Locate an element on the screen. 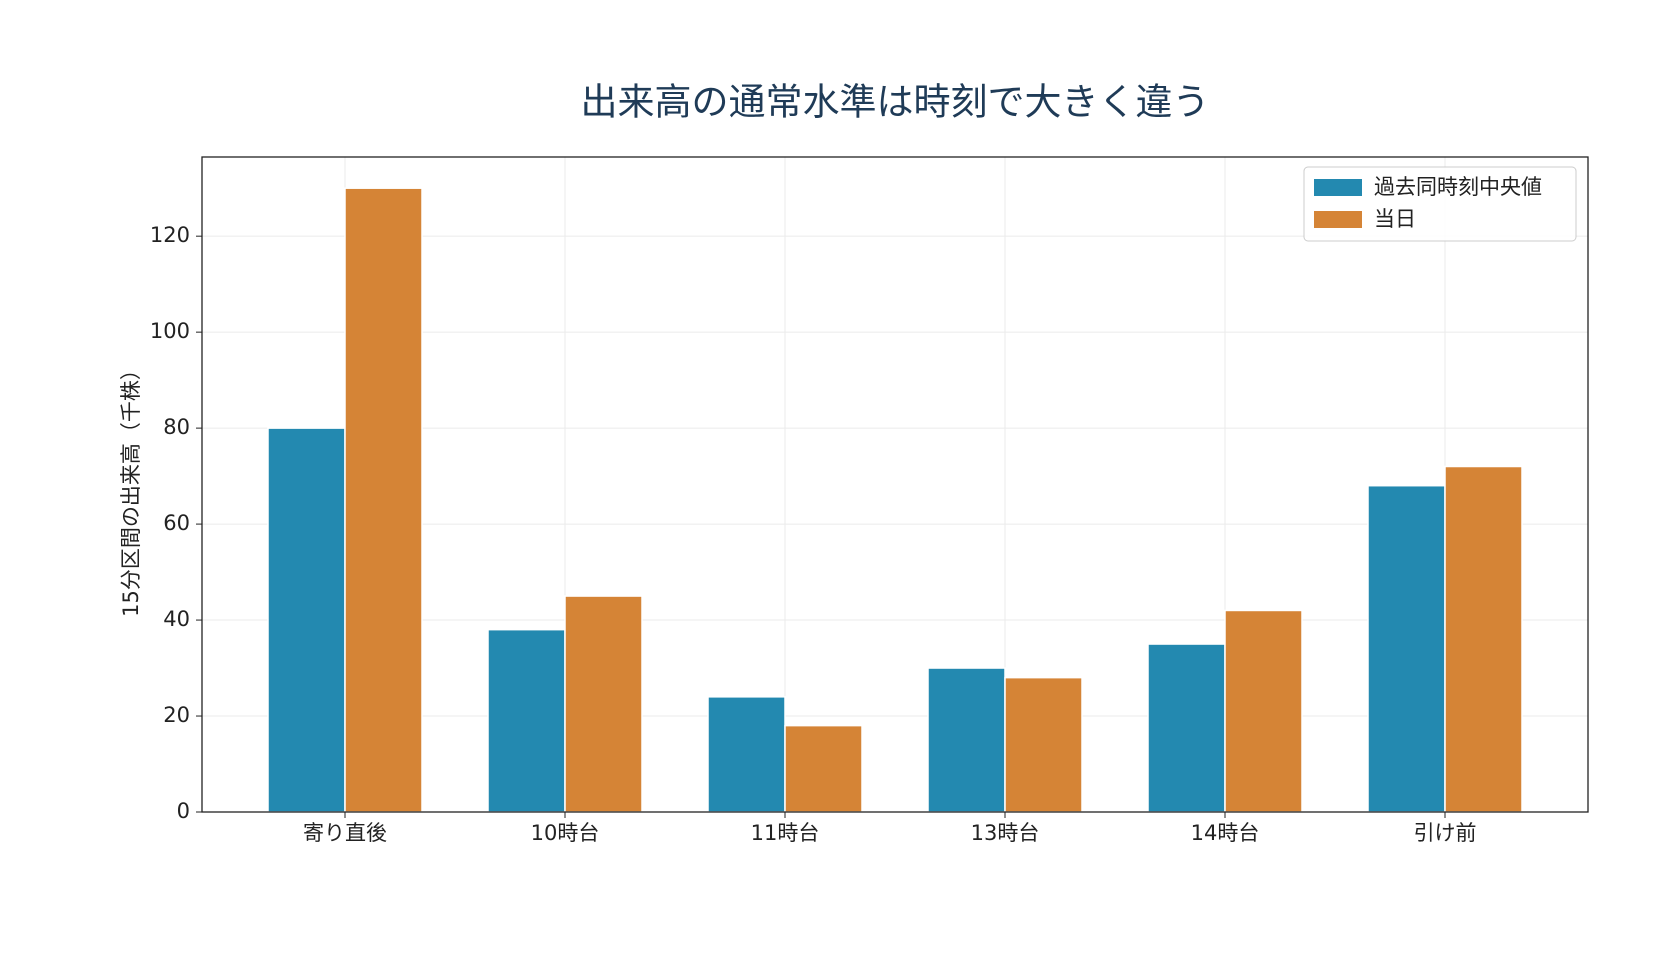  chart-title: 出来高の通常水準は時刻で大きく違う is located at coordinates (895, 102).